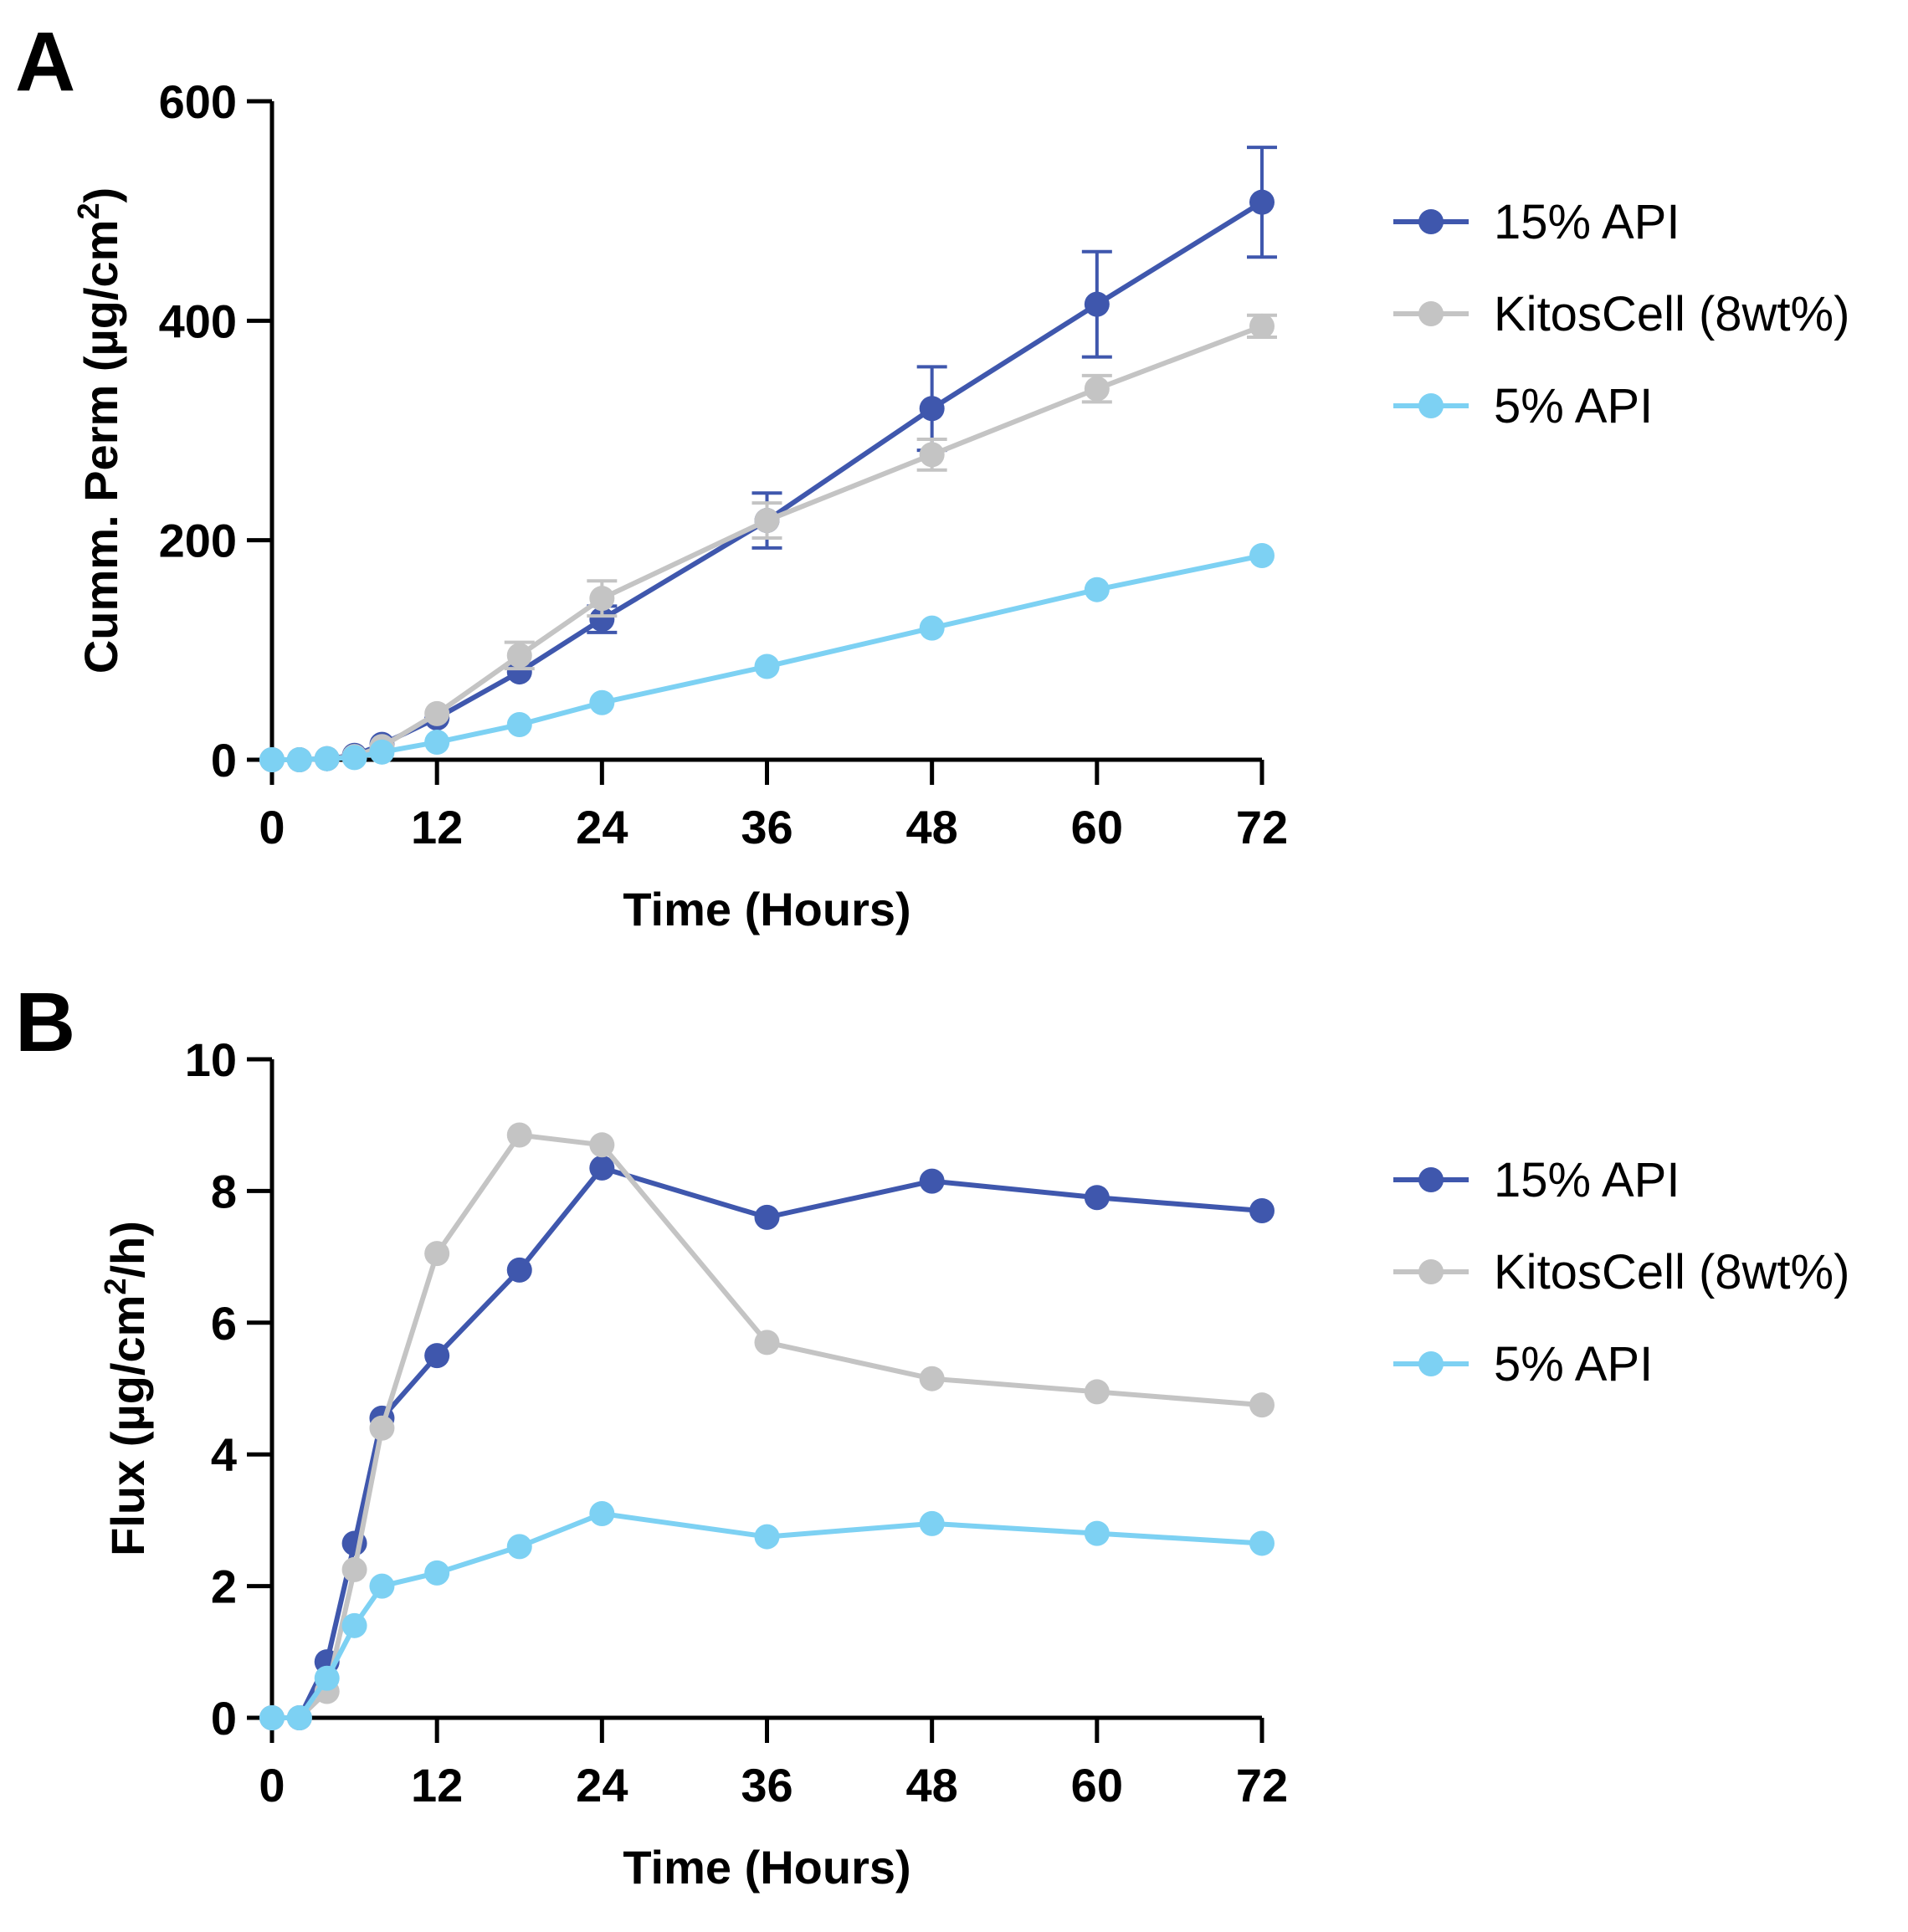 The height and width of the screenshot is (1932, 1908). Describe the element at coordinates (198, 101) in the screenshot. I see `y-tick-label: 600` at that location.